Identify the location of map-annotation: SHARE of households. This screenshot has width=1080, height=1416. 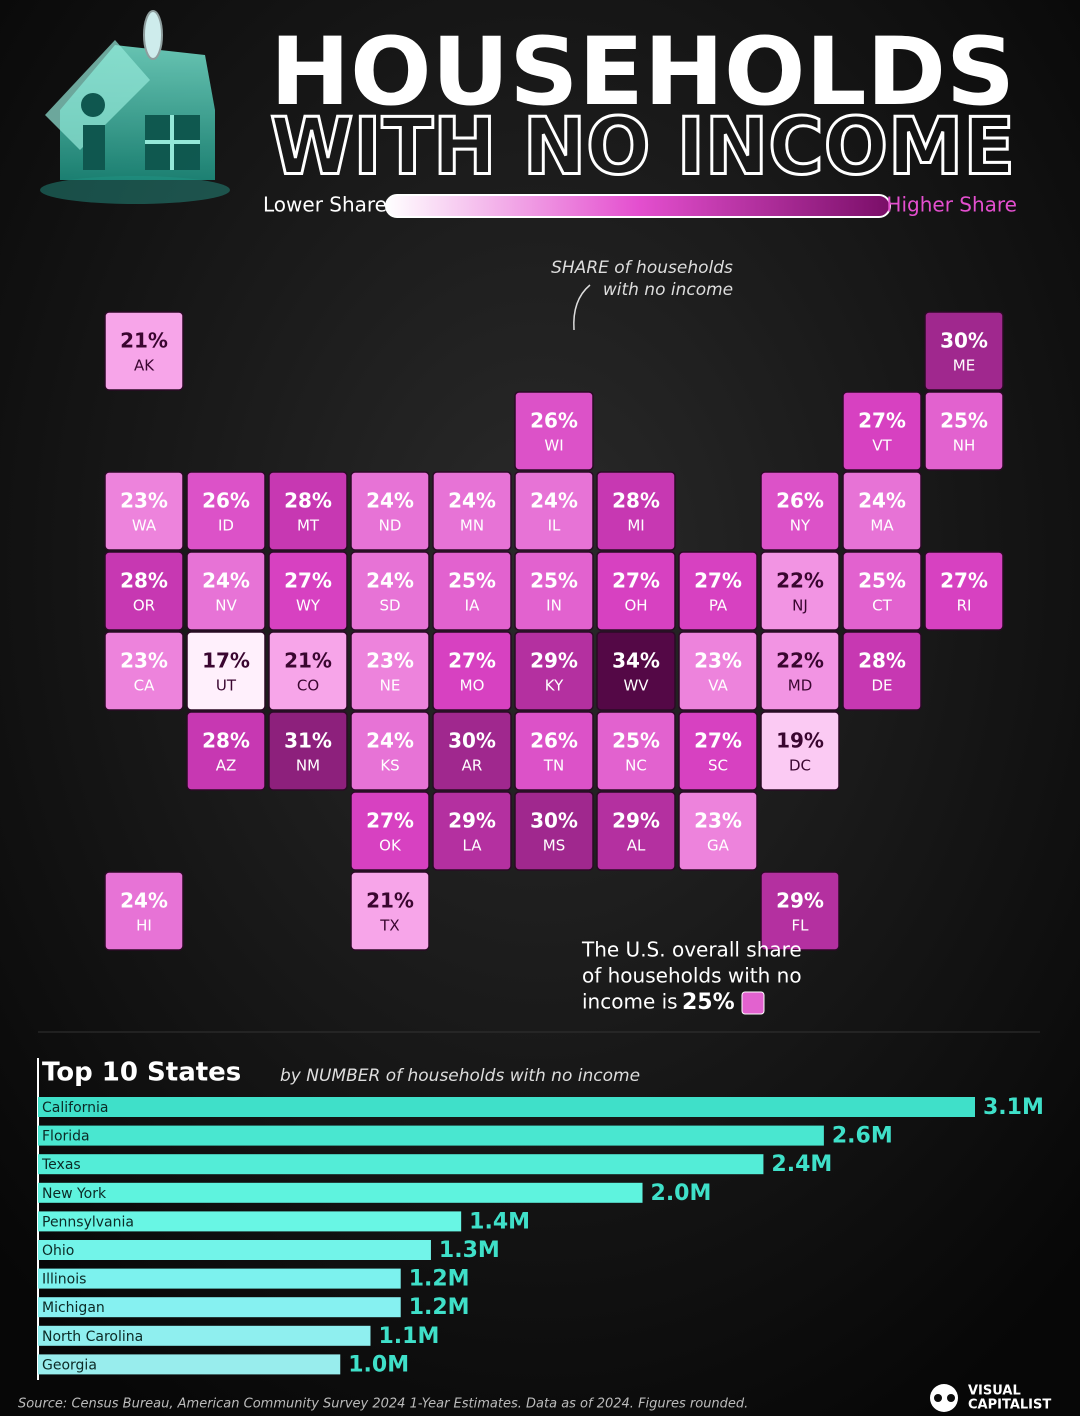
(642, 268).